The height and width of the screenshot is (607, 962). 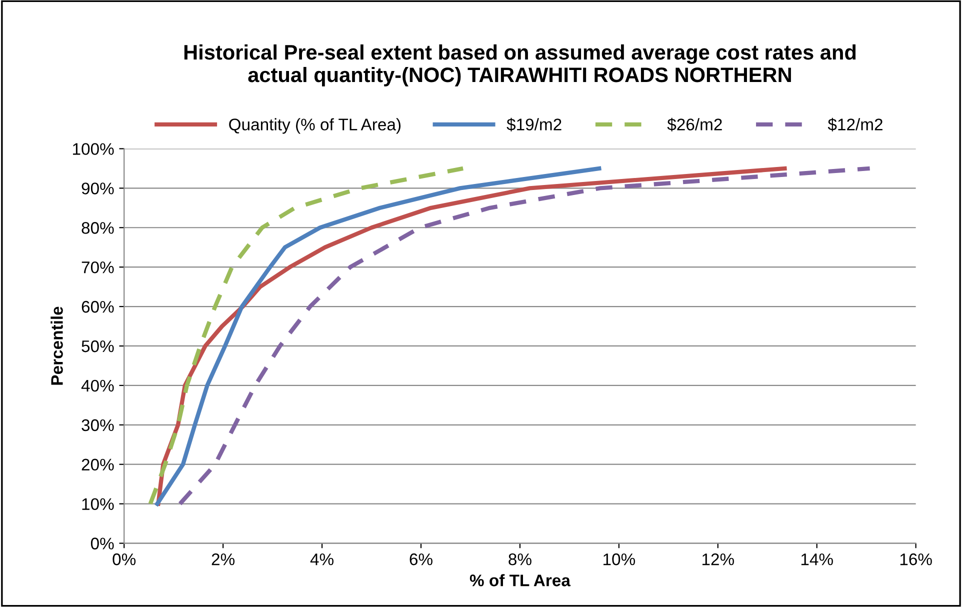 What do you see at coordinates (718, 559) in the screenshot?
I see `x-tick-label: 12%` at bounding box center [718, 559].